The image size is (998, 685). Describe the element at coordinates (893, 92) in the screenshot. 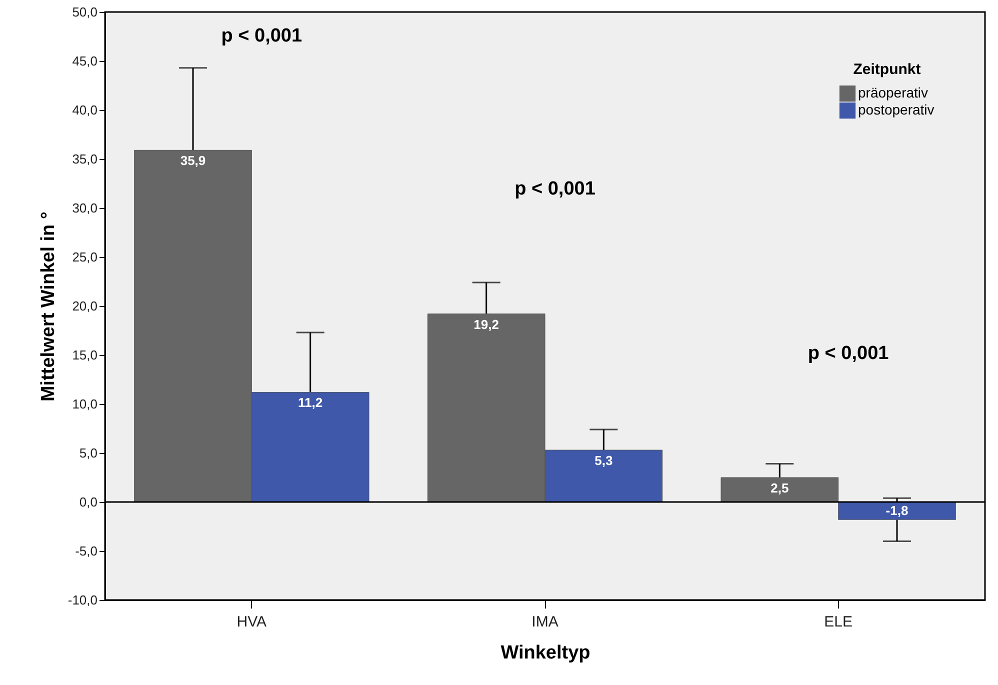

I see `legend-label: präoperativ` at that location.